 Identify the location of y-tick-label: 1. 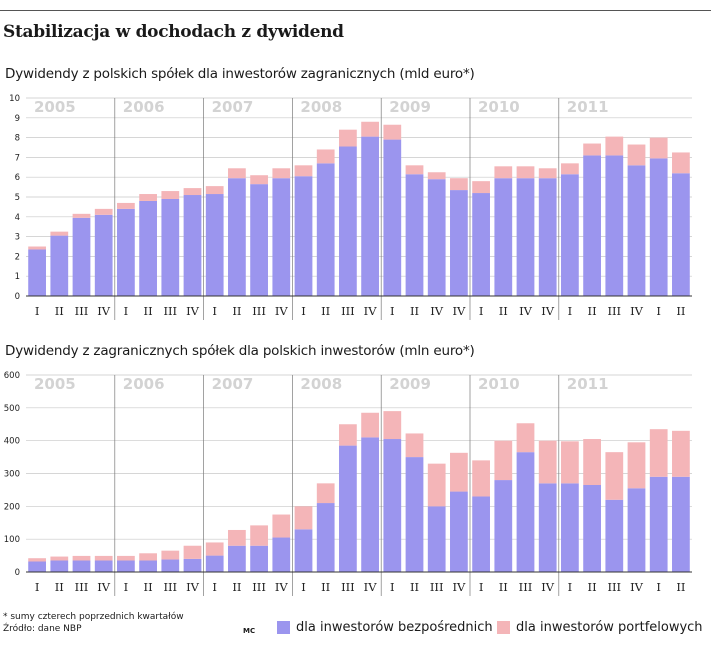
(17, 277).